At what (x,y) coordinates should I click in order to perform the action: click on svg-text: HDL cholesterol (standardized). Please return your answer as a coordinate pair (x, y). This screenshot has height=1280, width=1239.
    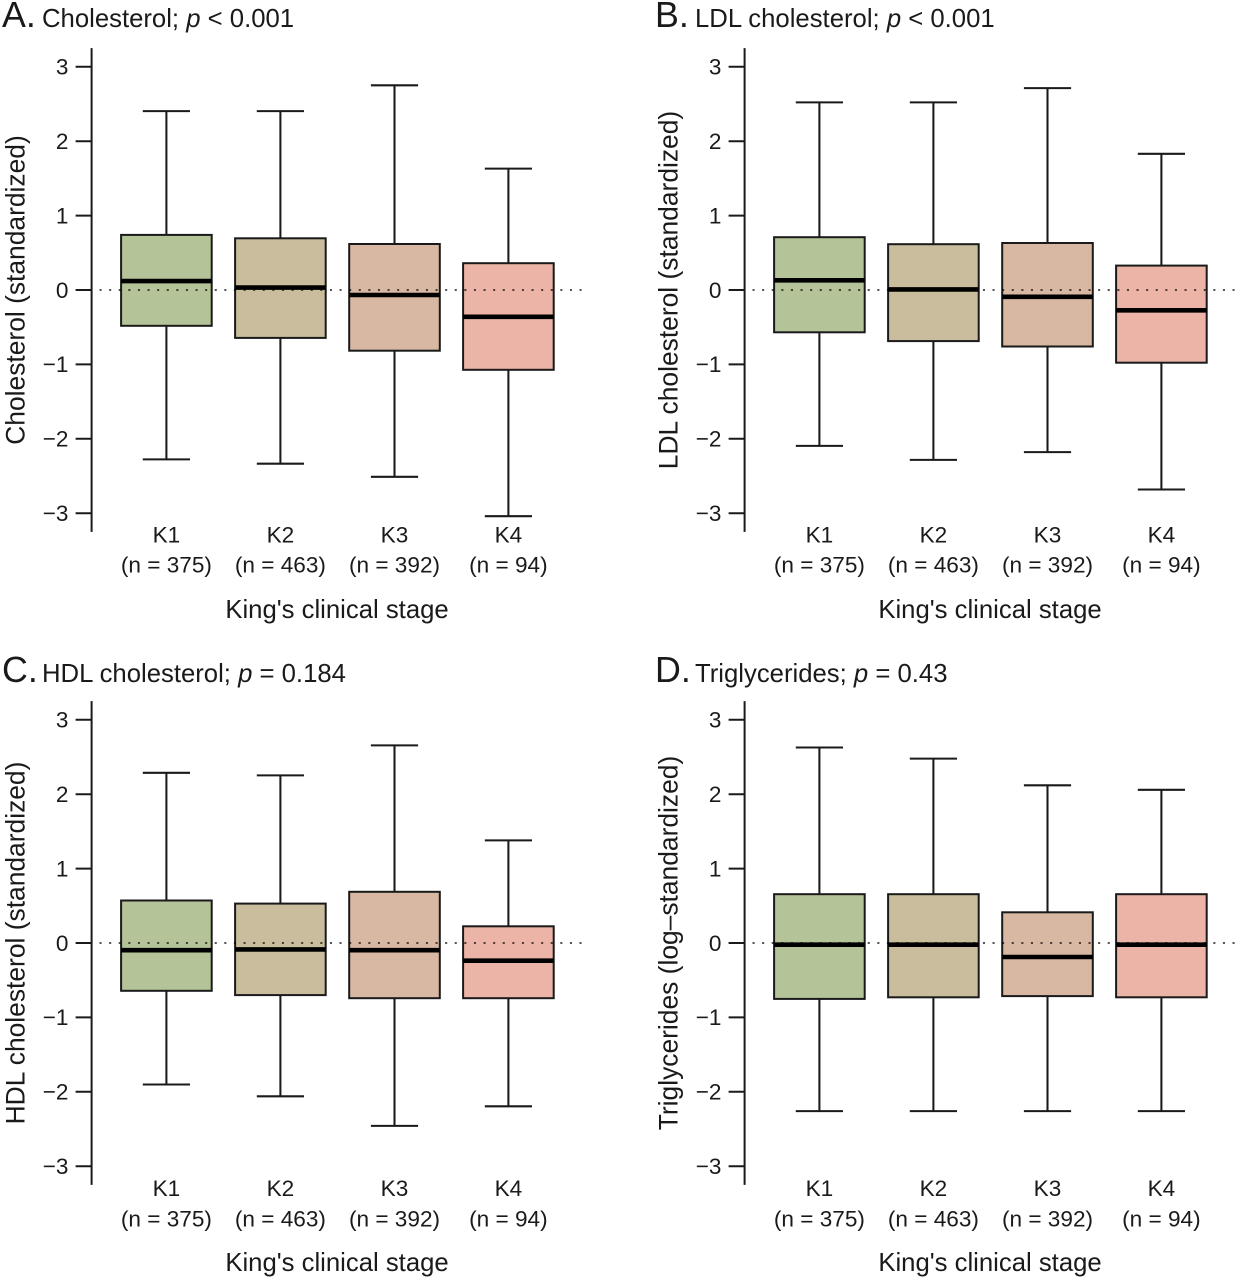
    Looking at the image, I should click on (16, 943).